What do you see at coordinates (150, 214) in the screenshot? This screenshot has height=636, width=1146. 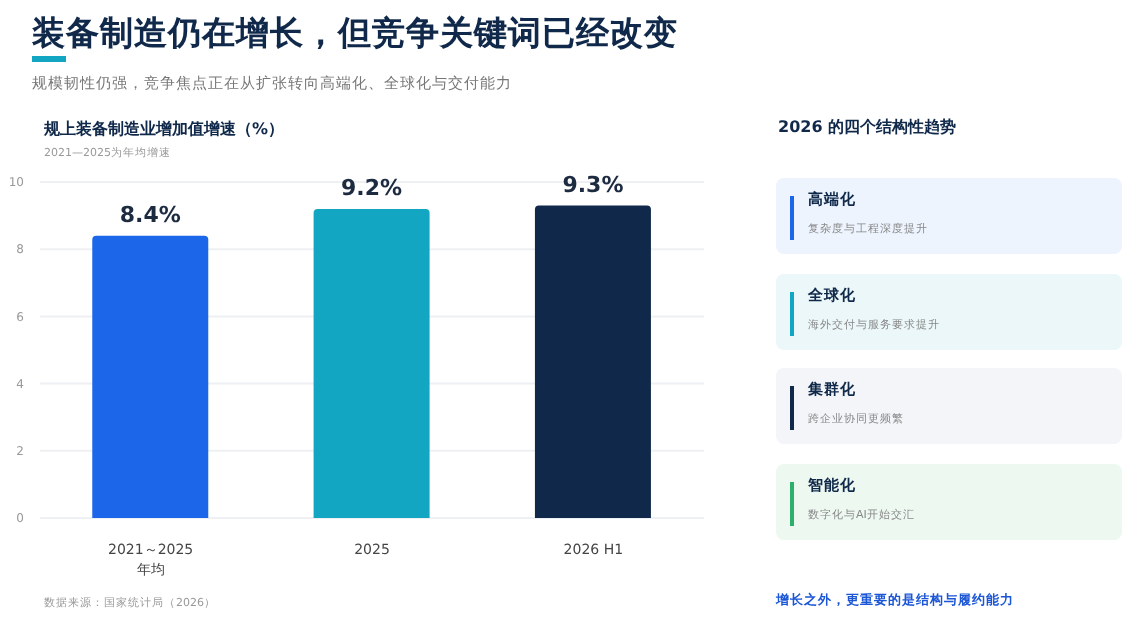 I see `data-label: 8.4%` at bounding box center [150, 214].